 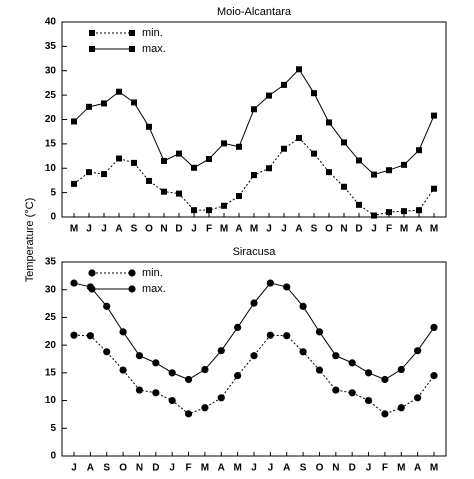 I want to click on y-tick-label: 5, so click(x=53, y=428).